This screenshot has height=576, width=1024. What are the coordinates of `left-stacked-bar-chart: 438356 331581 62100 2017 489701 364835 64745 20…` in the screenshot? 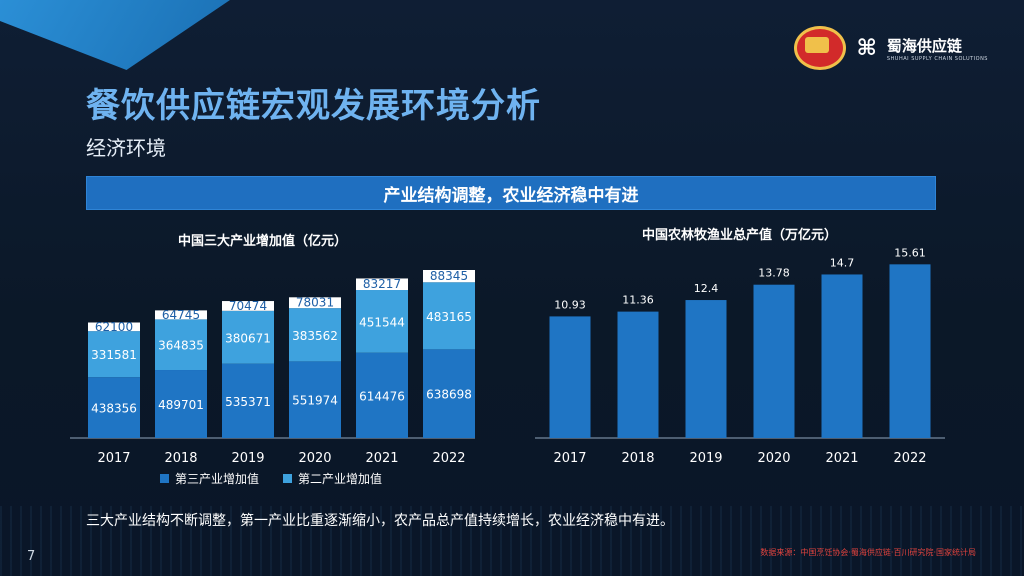 It's located at (272, 367).